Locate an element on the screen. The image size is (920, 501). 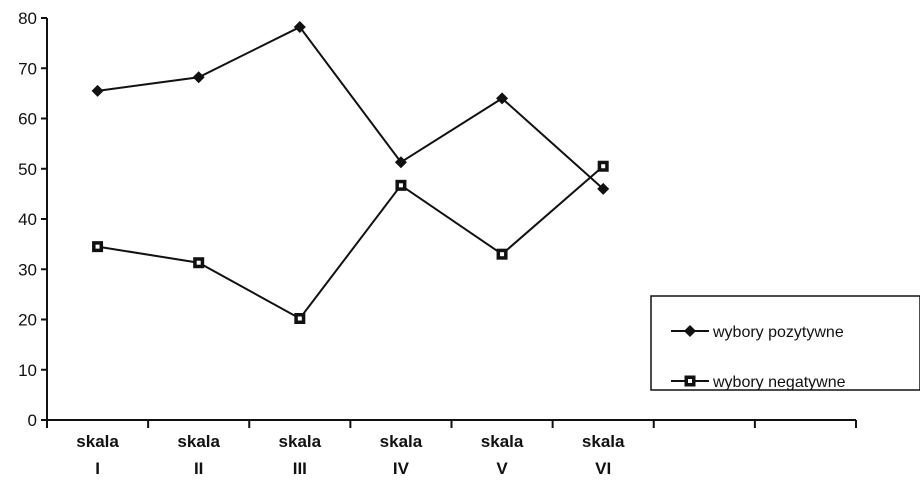
x-category-label: skala V is located at coordinates (502, 455).